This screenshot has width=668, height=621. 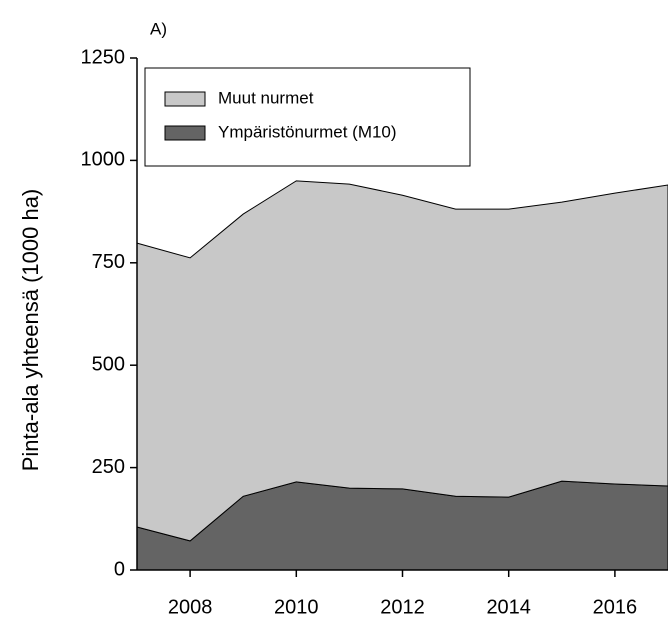 What do you see at coordinates (402, 607) in the screenshot?
I see `x-tick-label: 2012` at bounding box center [402, 607].